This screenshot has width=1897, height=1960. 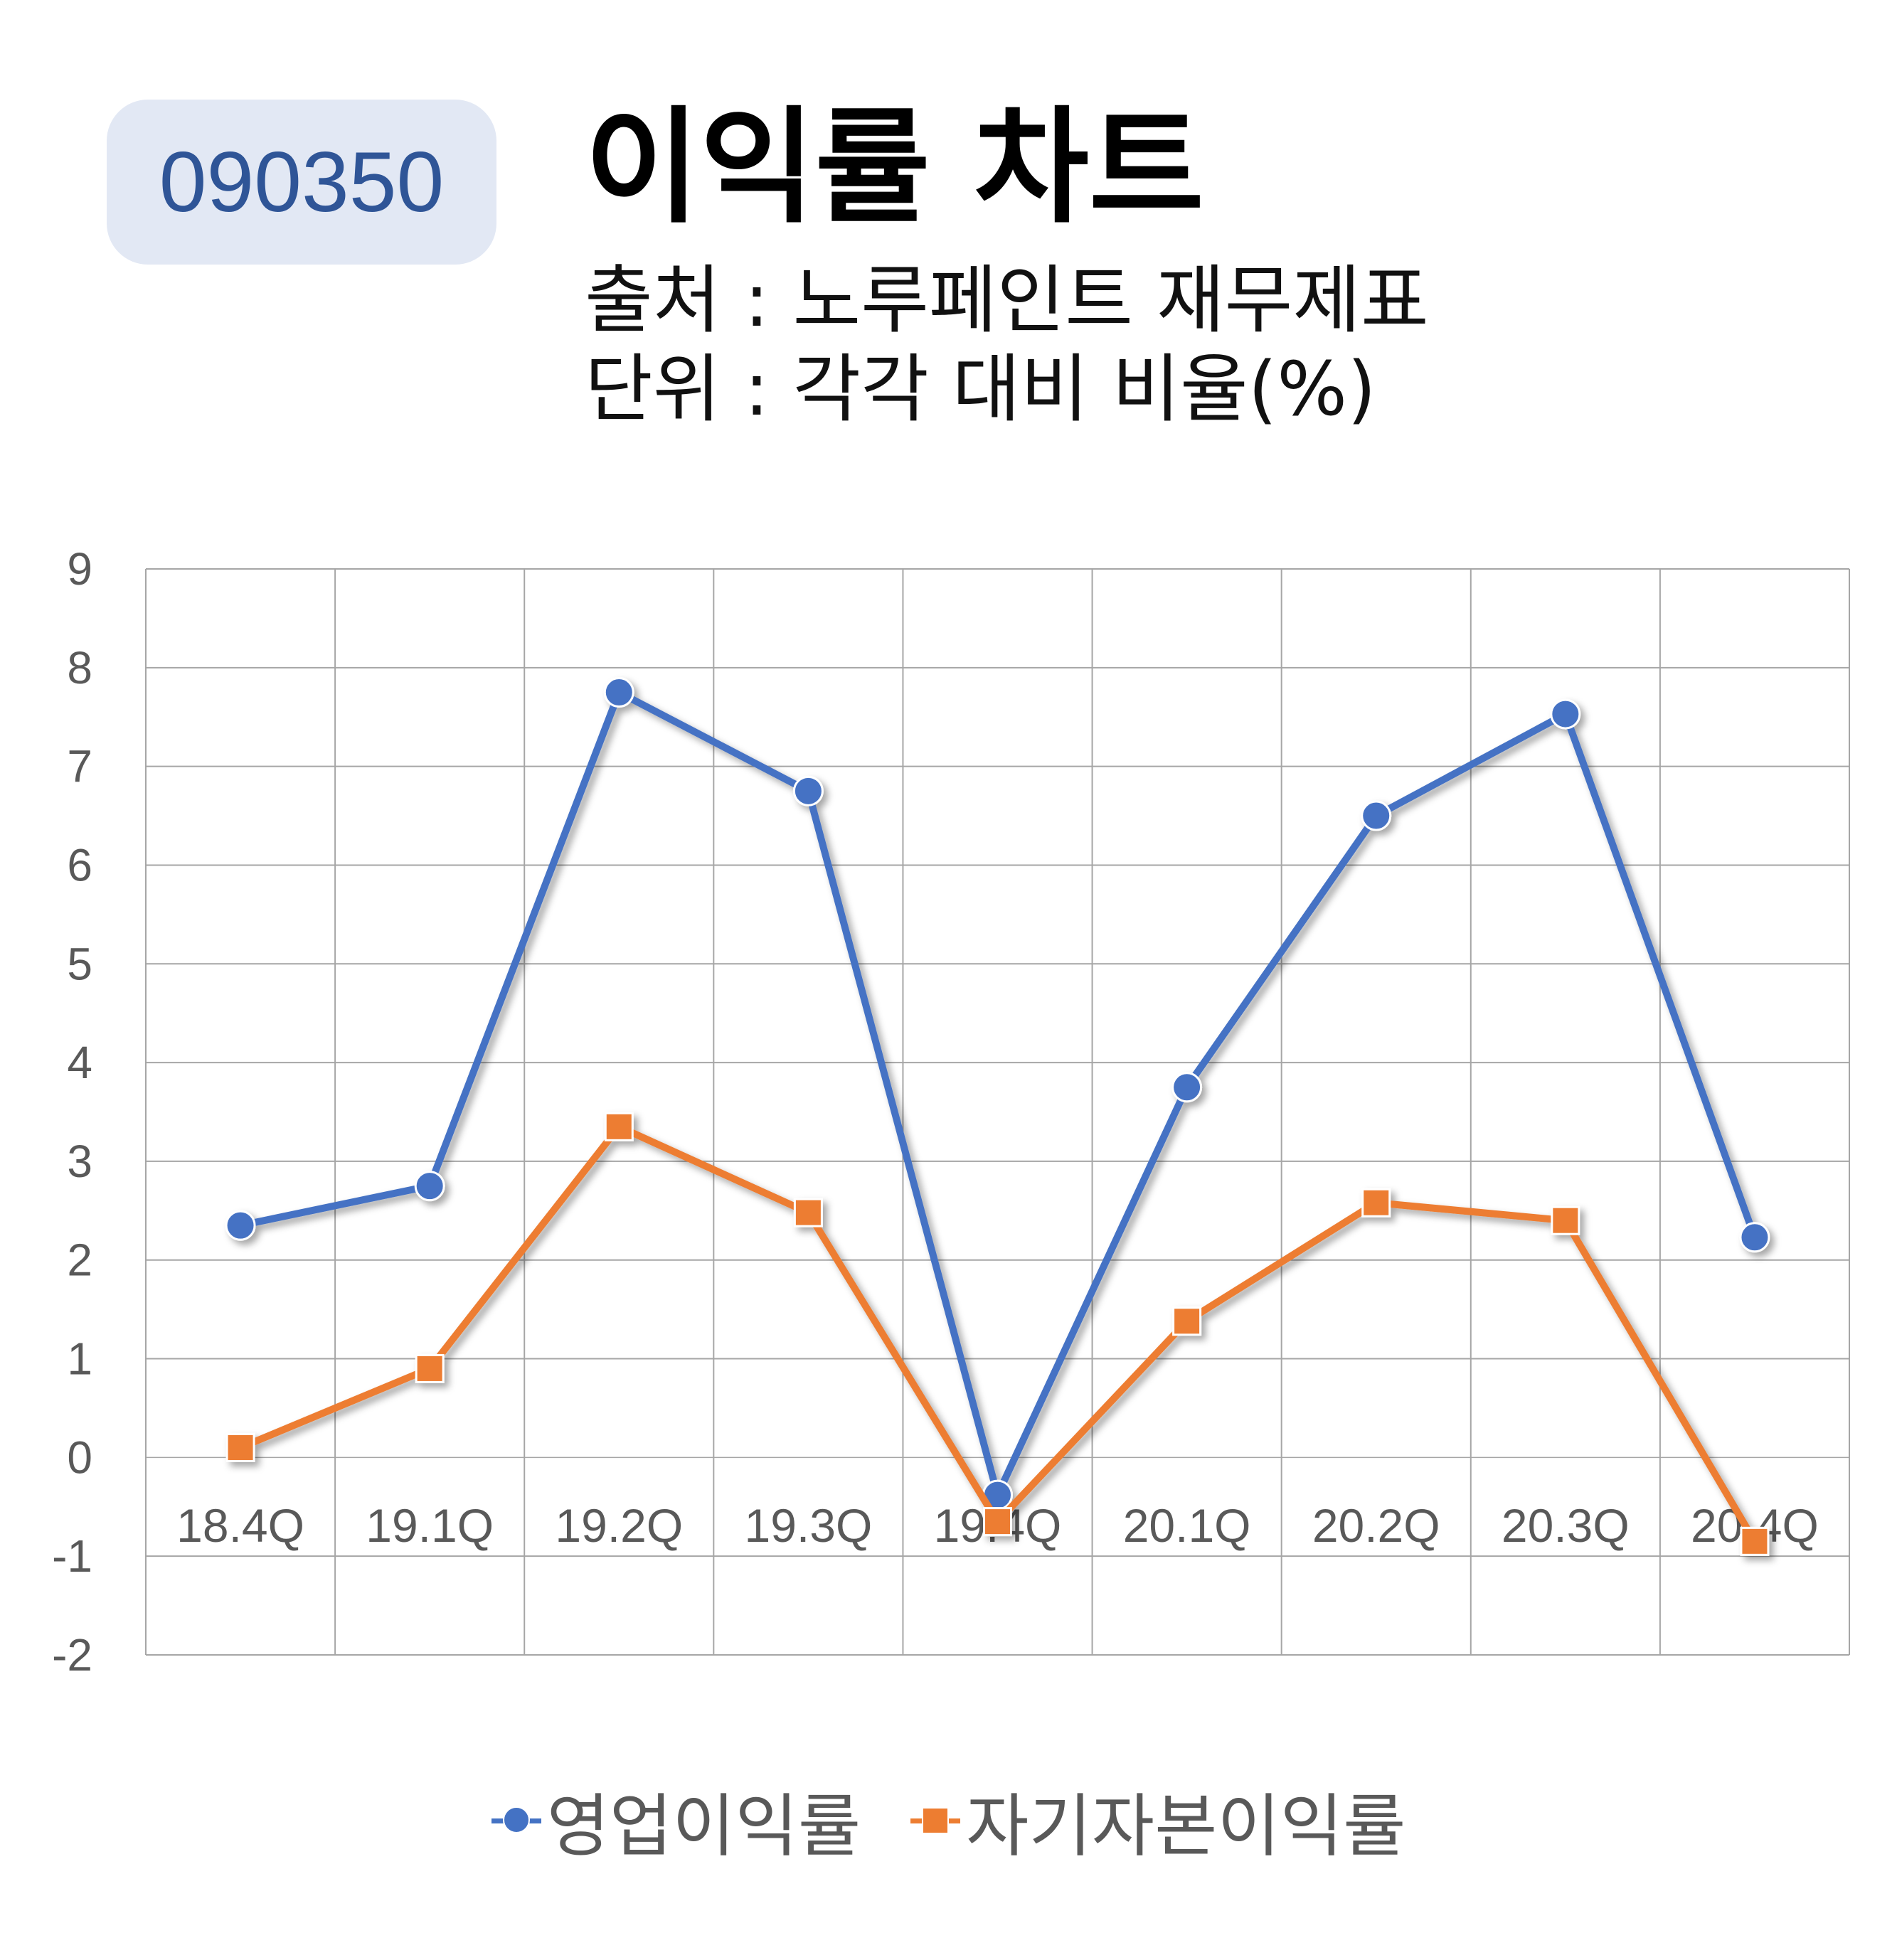 I want to click on x-tick-label: 18.4Q, so click(x=240, y=1525).